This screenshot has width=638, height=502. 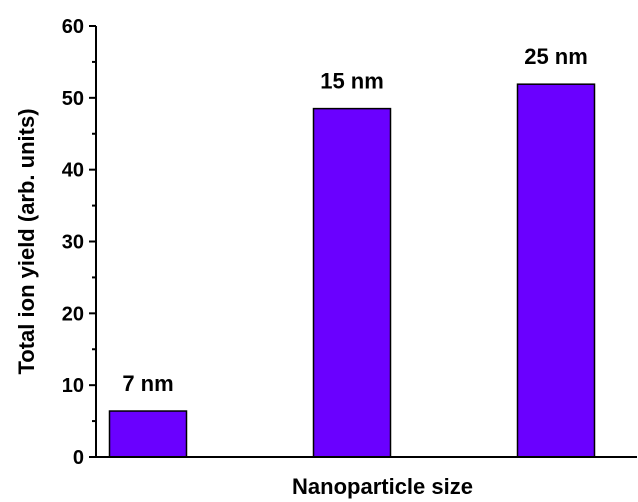 I want to click on y-axis-title: Total ion yield (arb. units), so click(x=26, y=241).